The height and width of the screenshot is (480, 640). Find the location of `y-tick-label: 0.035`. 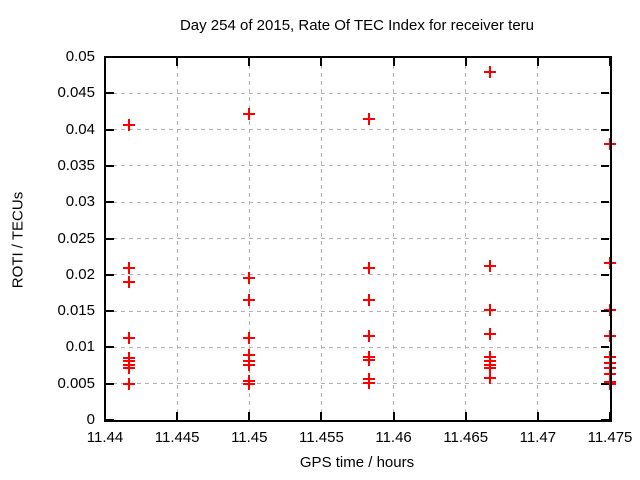

y-tick-label: 0.035 is located at coordinates (76, 165).